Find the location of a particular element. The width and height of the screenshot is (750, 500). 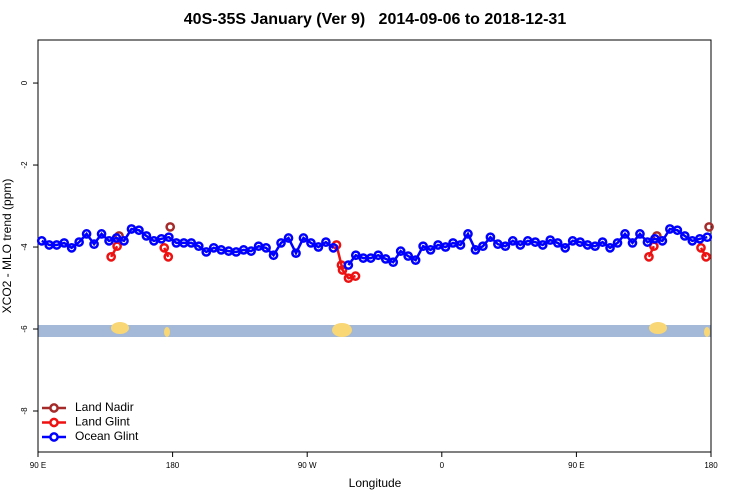

legend-label: Land Glint is located at coordinates (102, 422).